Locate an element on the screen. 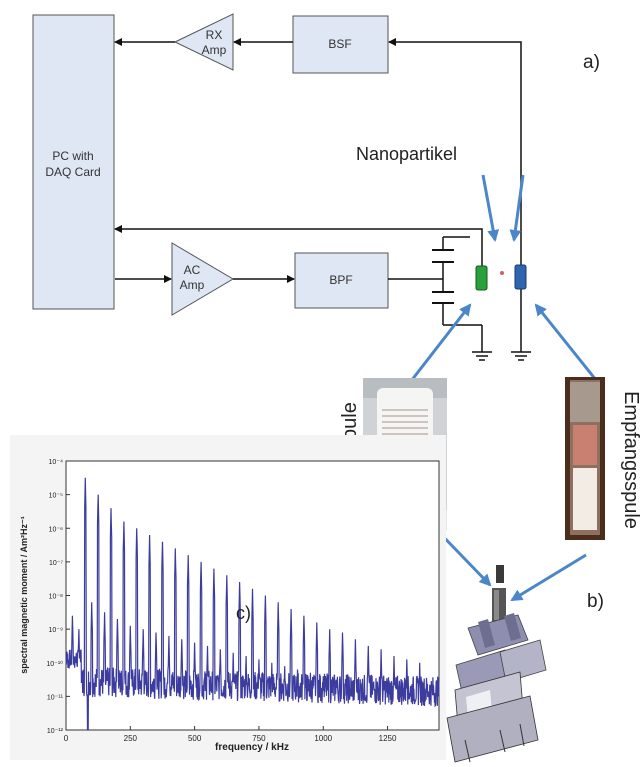 The image size is (642, 767). nanoparticle-dot is located at coordinates (502, 273).